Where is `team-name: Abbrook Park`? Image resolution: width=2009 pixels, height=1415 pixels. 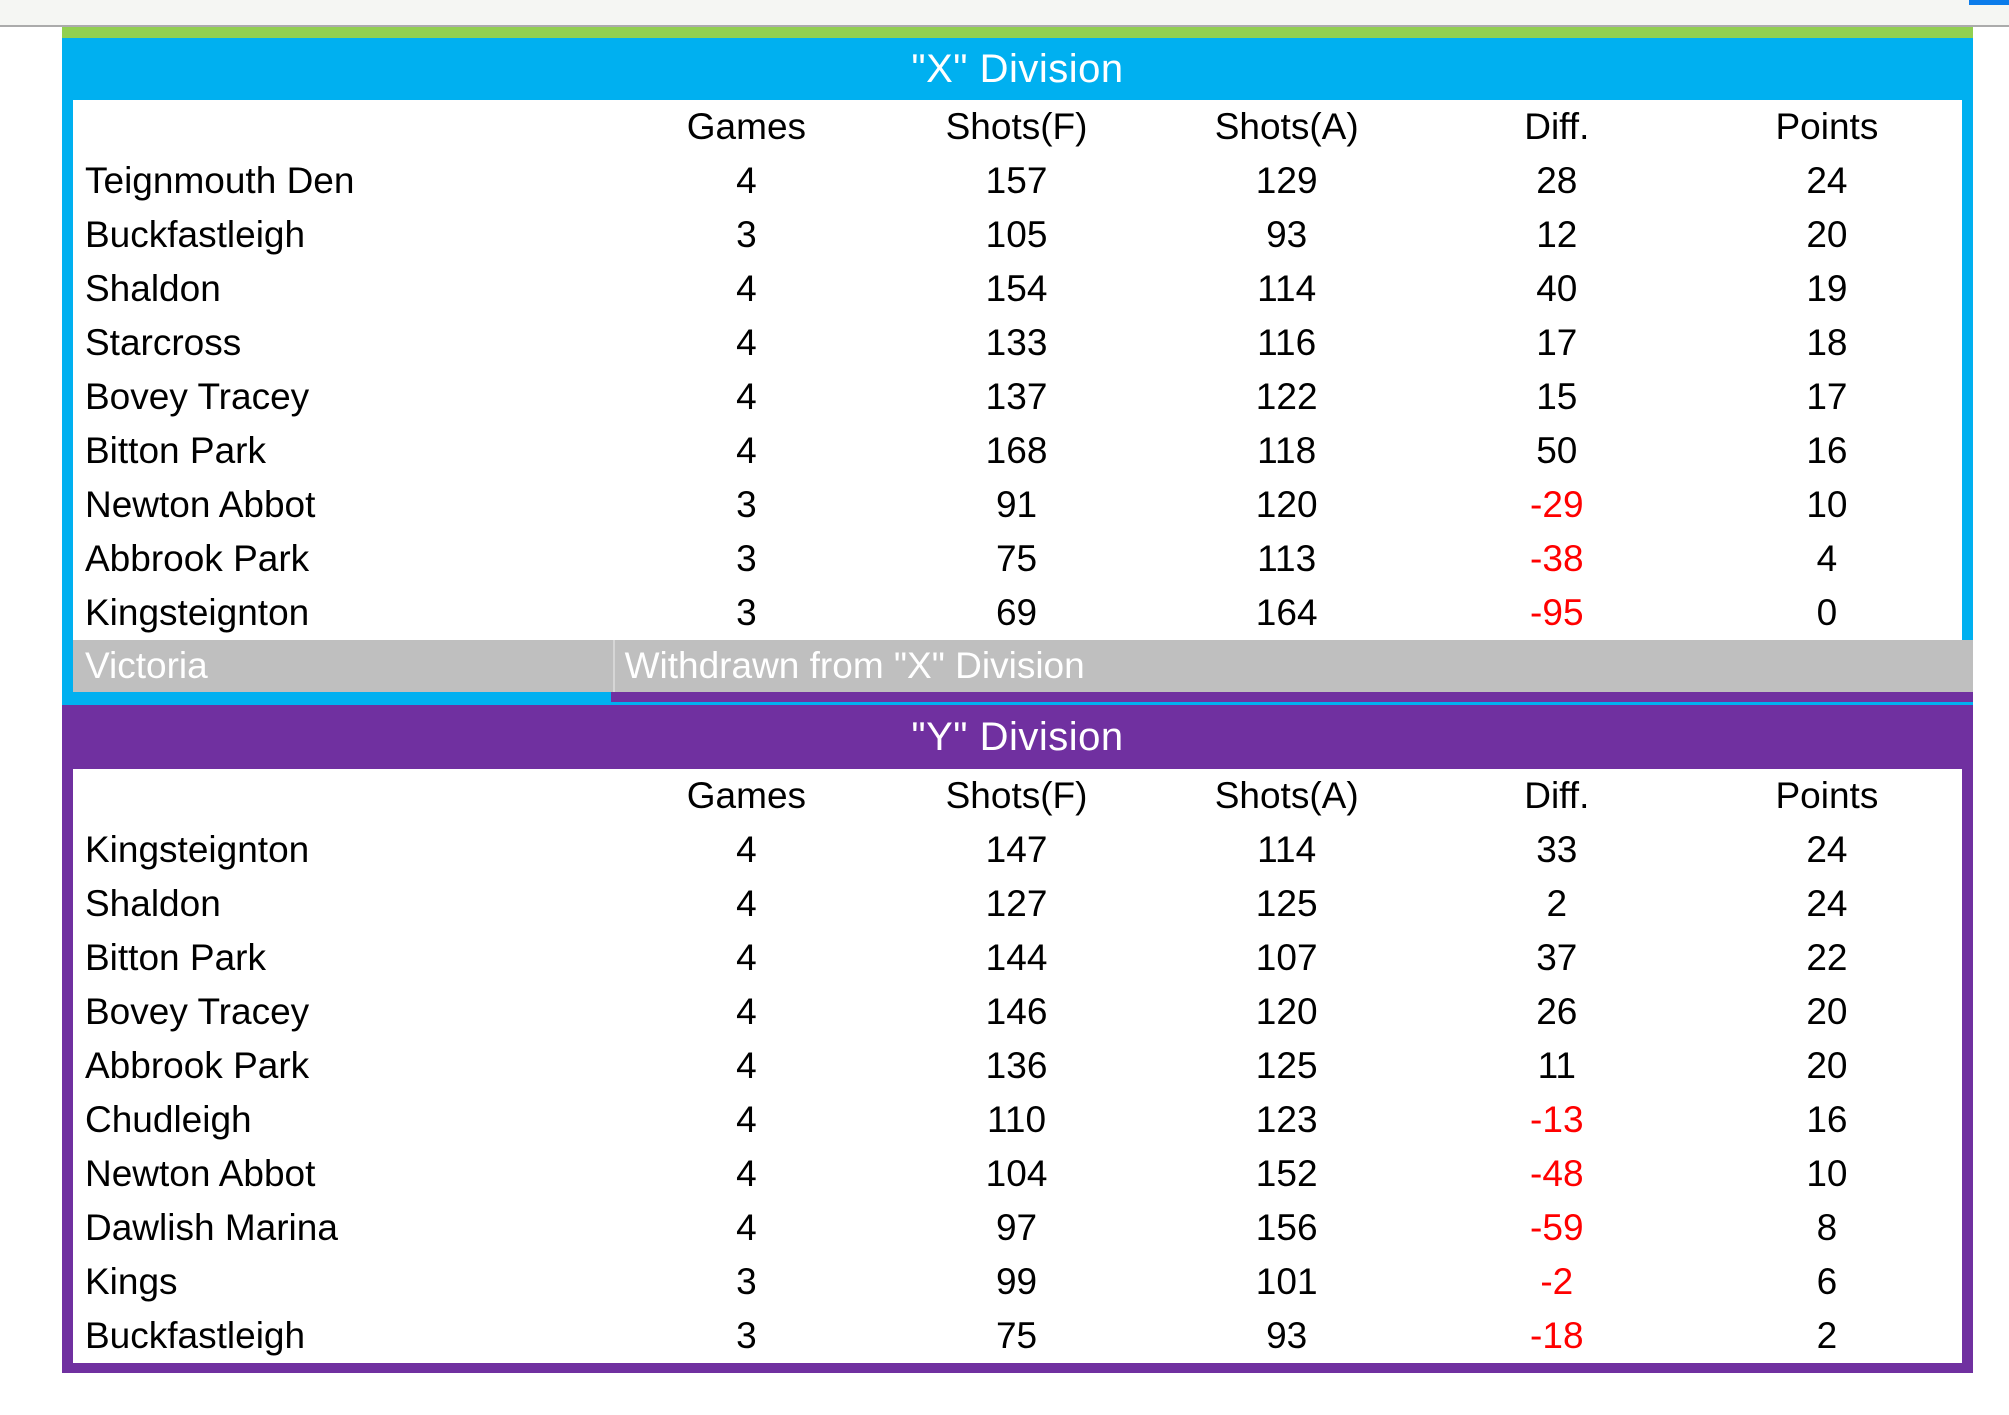 team-name: Abbrook Park is located at coordinates (197, 1065).